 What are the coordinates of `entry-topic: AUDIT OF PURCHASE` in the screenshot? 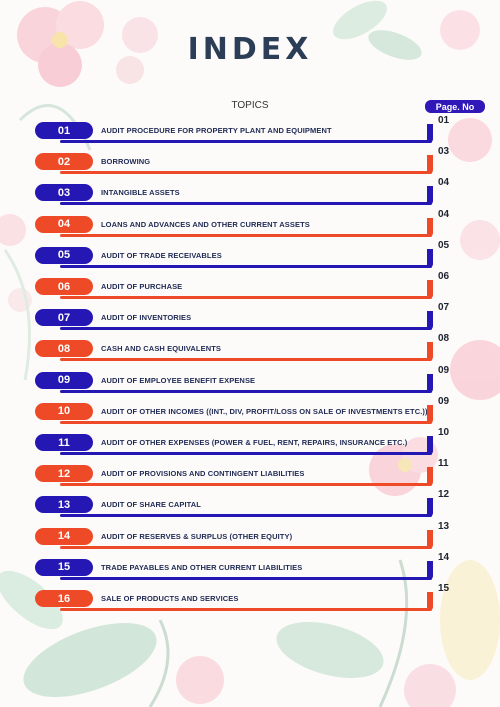 It's located at (142, 286).